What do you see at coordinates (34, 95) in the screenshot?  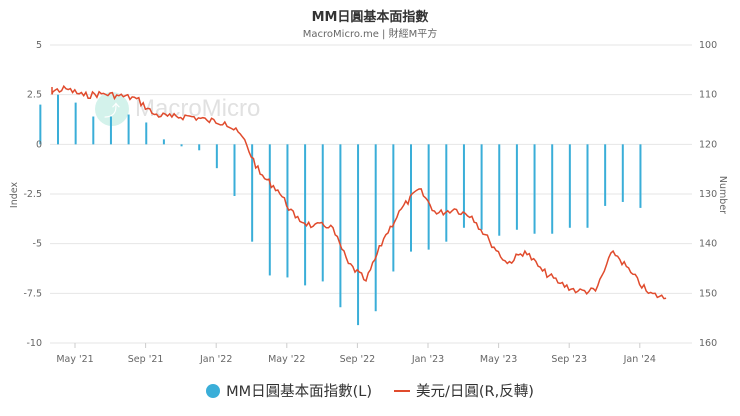 I see `svg-text: 2.5` at bounding box center [34, 95].